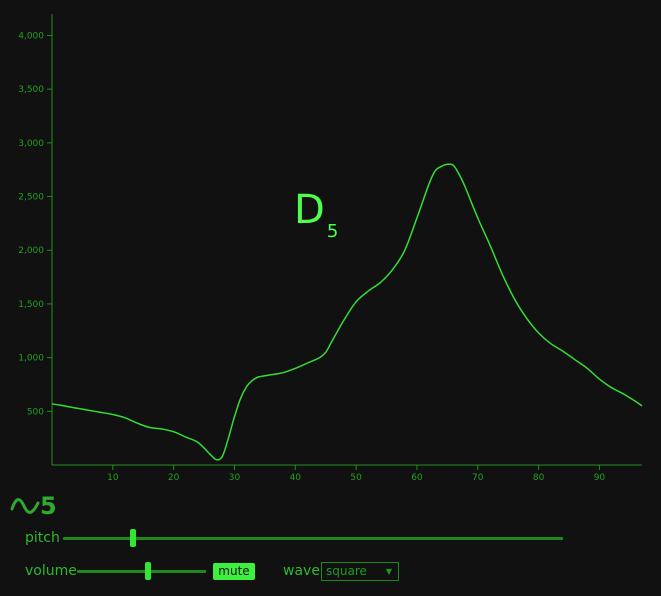  Describe the element at coordinates (25, 506) in the screenshot. I see `sine-wave-icon` at that location.